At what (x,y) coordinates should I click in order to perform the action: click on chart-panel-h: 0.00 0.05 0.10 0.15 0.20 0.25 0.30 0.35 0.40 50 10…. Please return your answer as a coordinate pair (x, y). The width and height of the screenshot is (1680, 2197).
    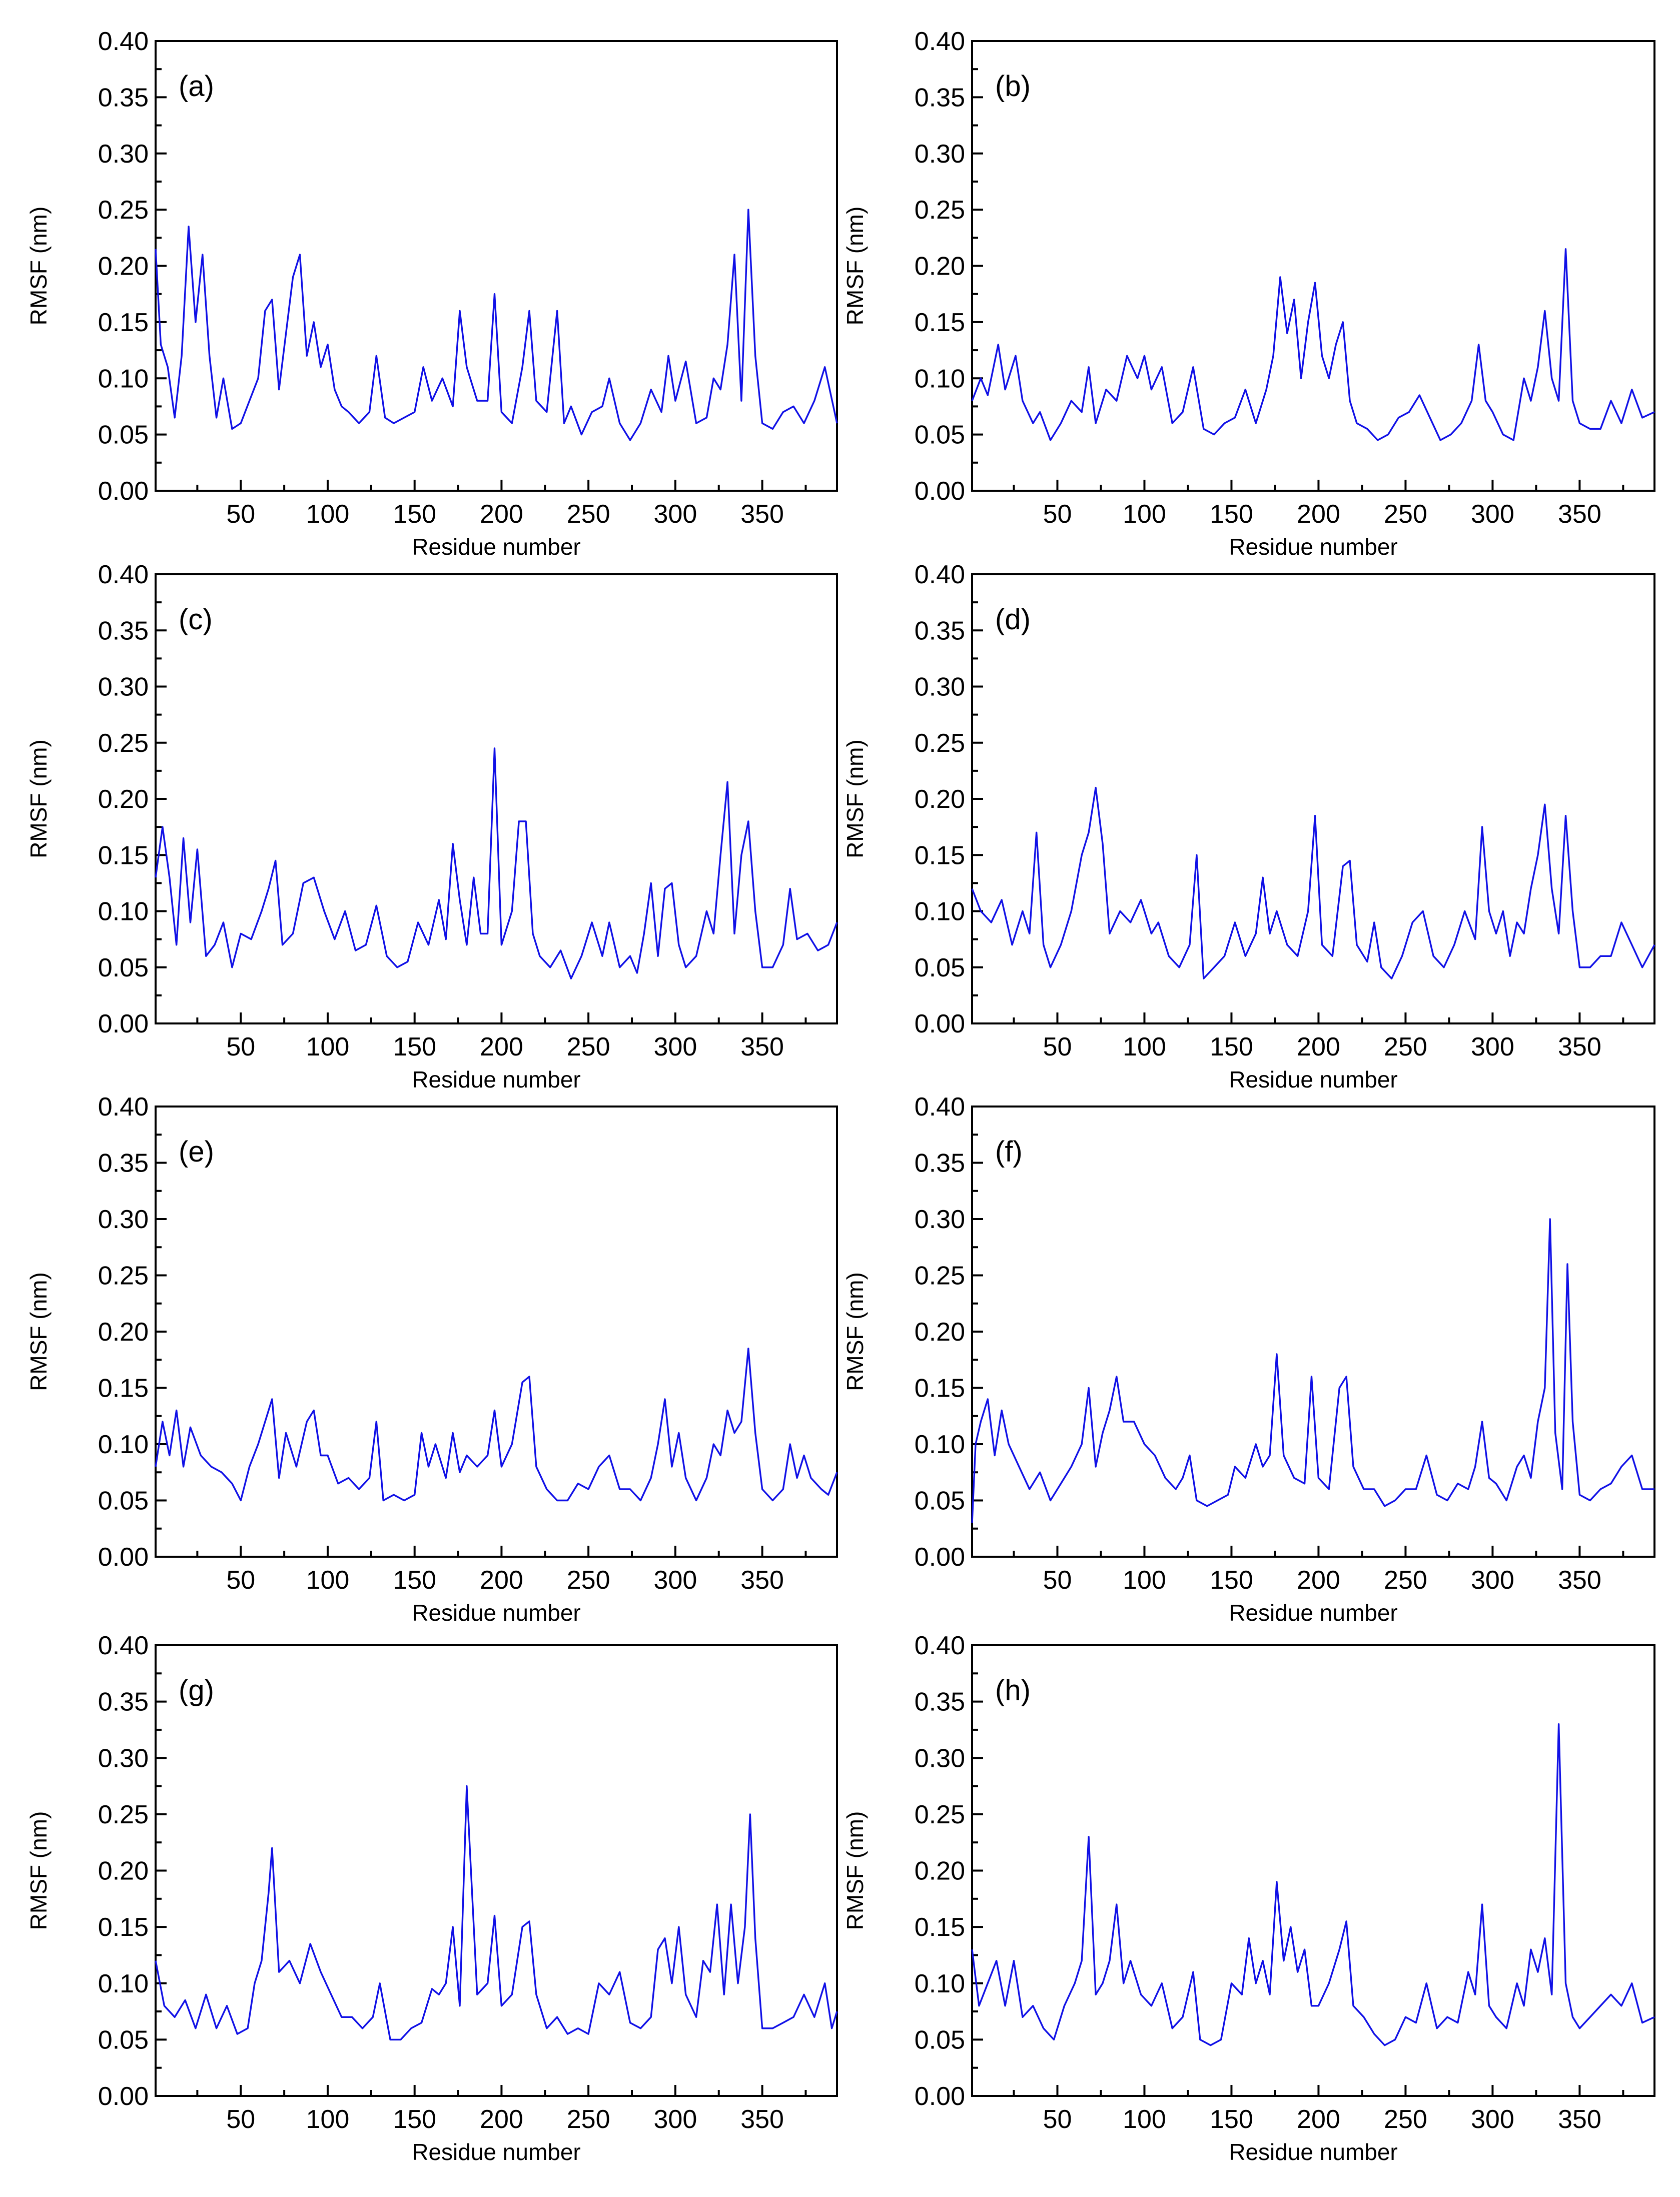
    Looking at the image, I should click on (1248, 1898).